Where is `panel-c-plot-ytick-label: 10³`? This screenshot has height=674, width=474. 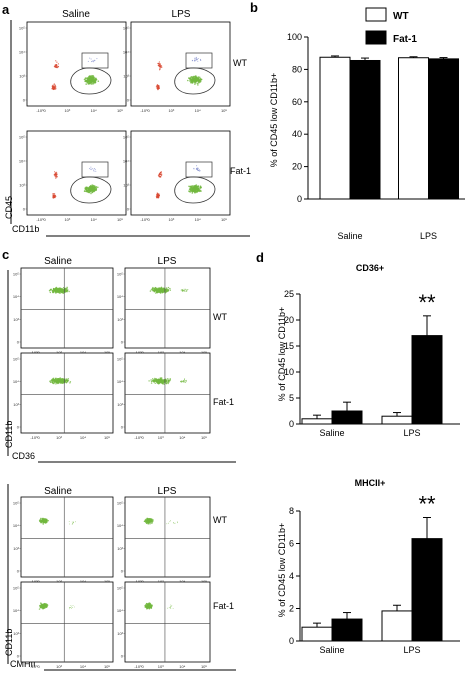 panel-c-plot-ytick-label: 10³ is located at coordinates (16, 633).